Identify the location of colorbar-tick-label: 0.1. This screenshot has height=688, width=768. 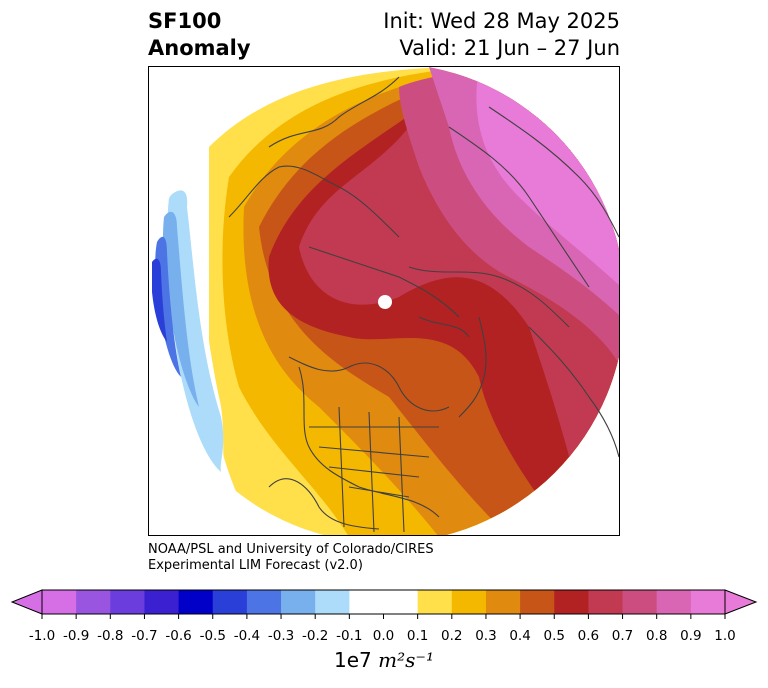
(417, 636).